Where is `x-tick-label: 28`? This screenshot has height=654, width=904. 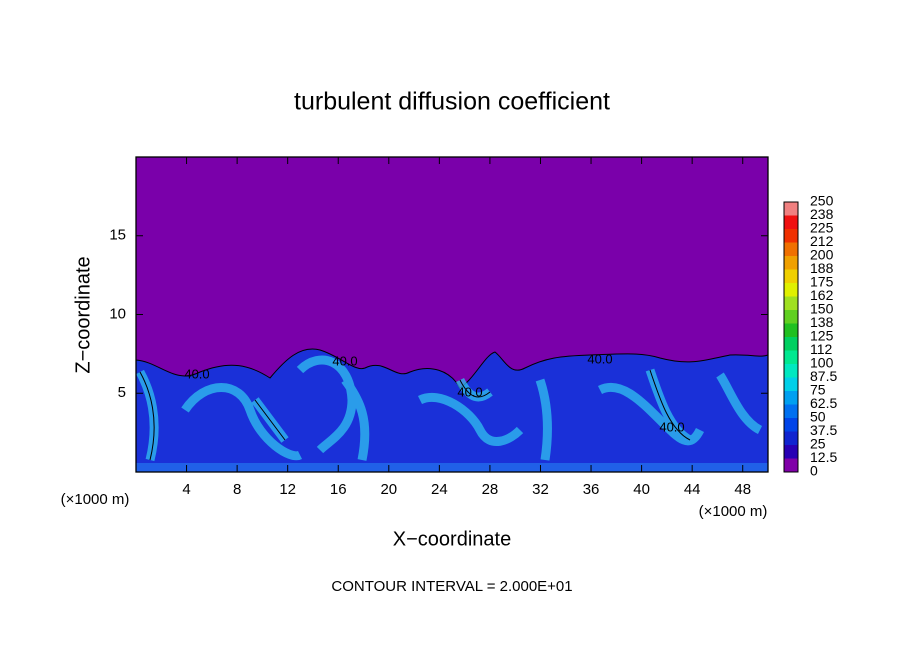
x-tick-label: 28 is located at coordinates (490, 489).